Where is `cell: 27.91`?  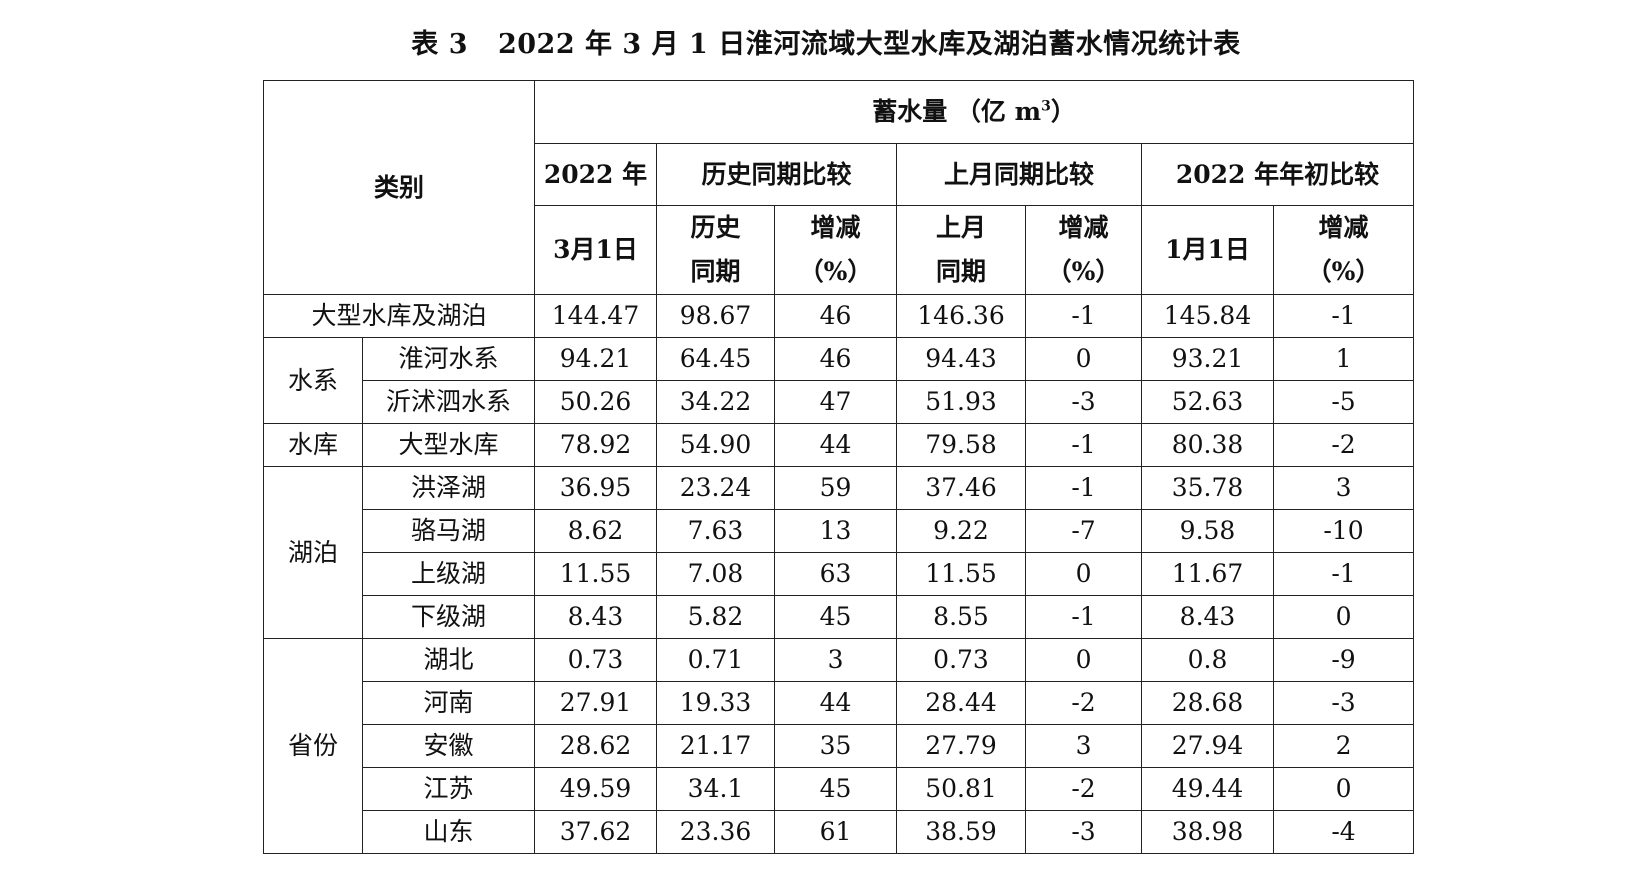 cell: 27.91 is located at coordinates (596, 703).